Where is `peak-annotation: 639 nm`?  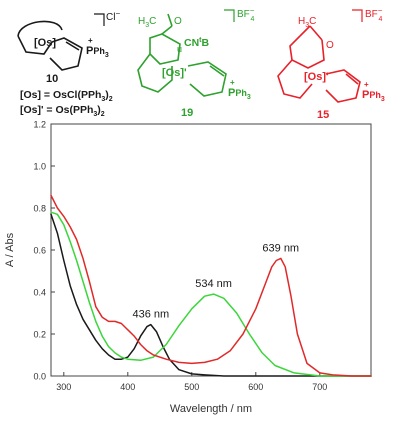
peak-annotation: 639 nm is located at coordinates (280, 248).